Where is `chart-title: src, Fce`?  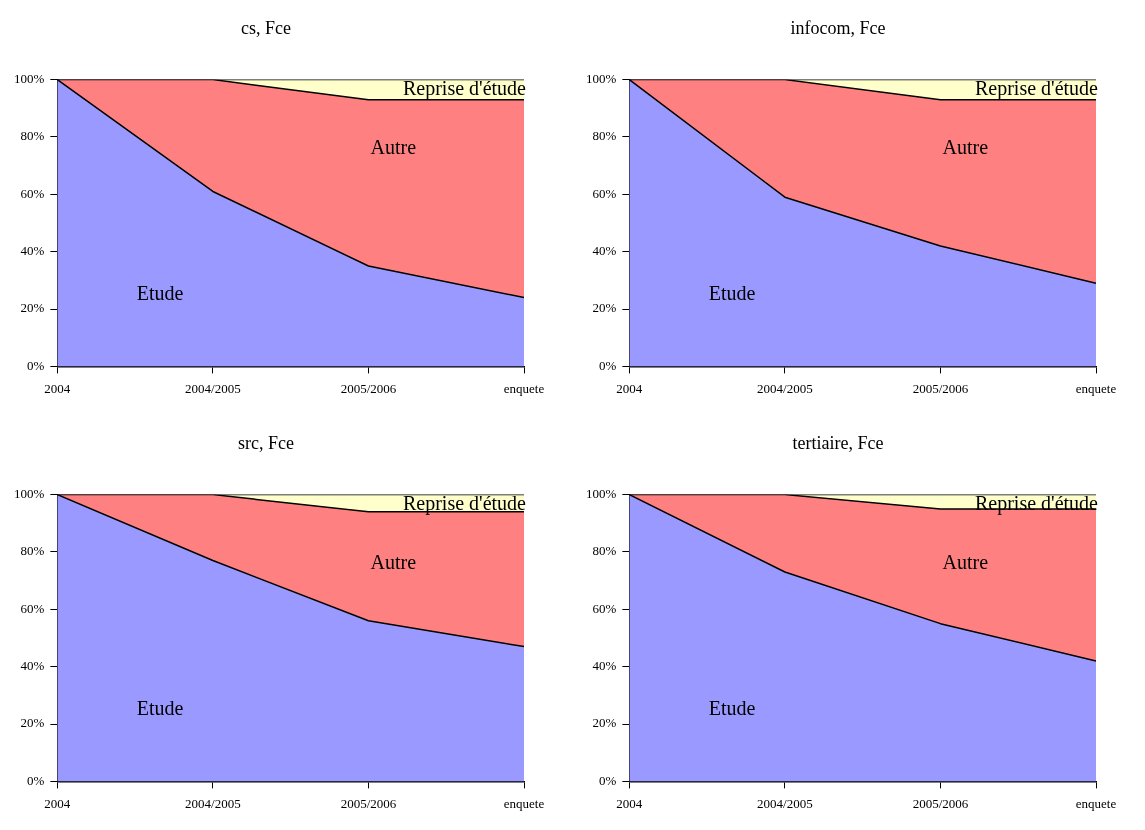
chart-title: src, Fce is located at coordinates (266, 442).